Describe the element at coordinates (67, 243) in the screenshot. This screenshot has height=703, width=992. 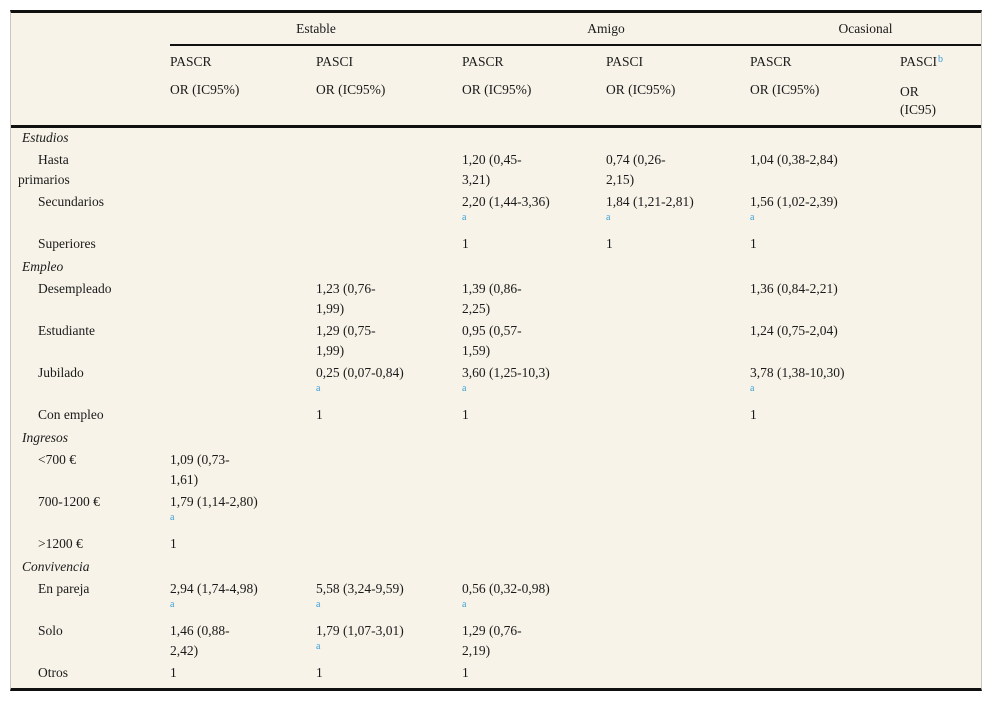
I see `row-label: Superiores` at that location.